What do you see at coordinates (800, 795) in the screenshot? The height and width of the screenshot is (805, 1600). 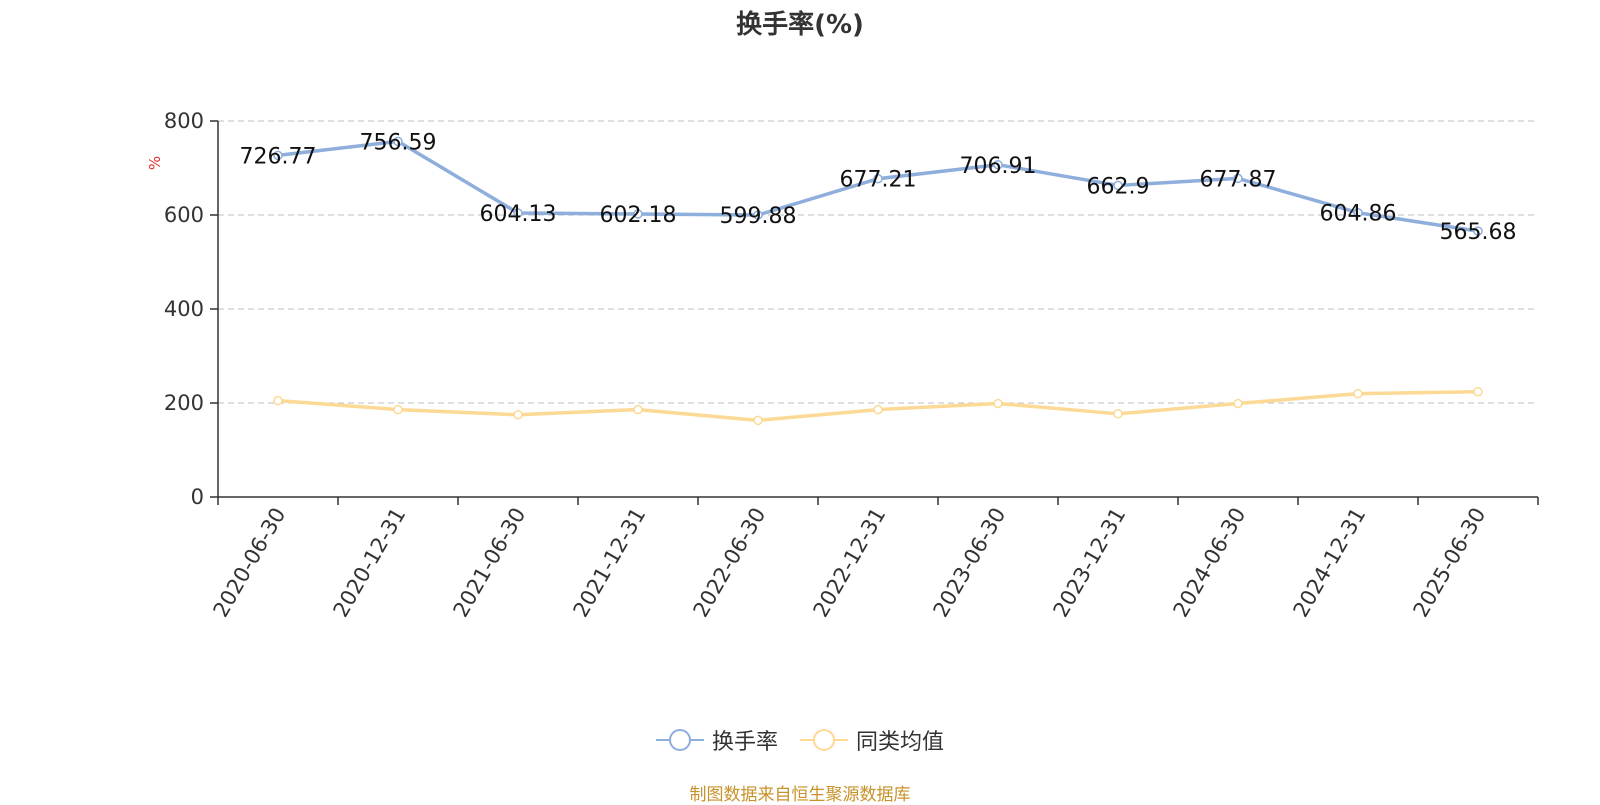 I see `source-note: 制图数据来自恒生聚源数据库` at bounding box center [800, 795].